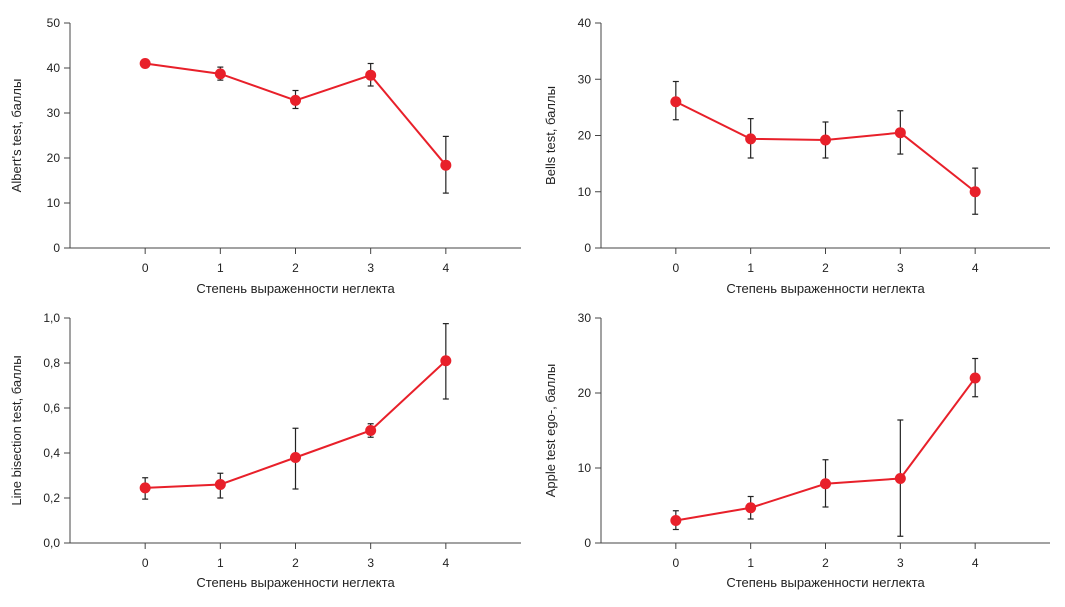 The height and width of the screenshot is (607, 1065). Describe the element at coordinates (296, 114) in the screenshot. I see `series-line` at that location.